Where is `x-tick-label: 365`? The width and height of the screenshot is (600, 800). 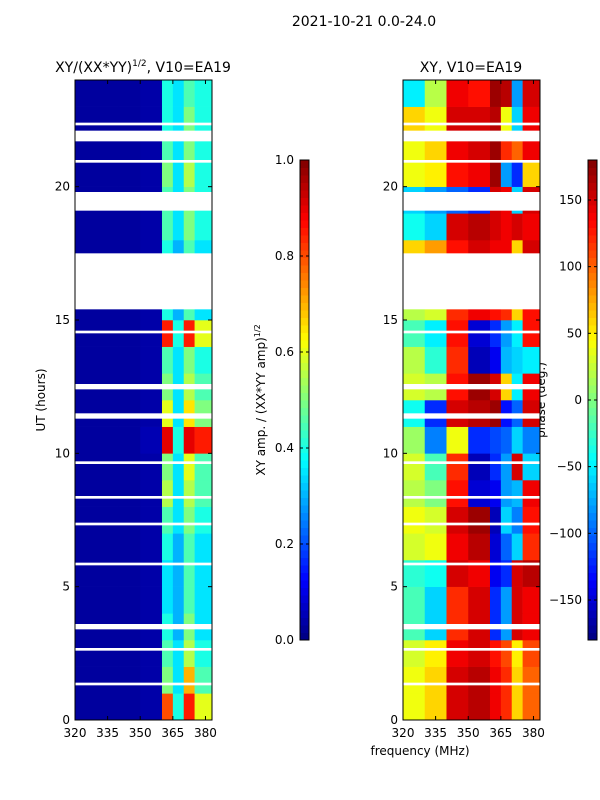 x-tick-label: 365 is located at coordinates (500, 733).